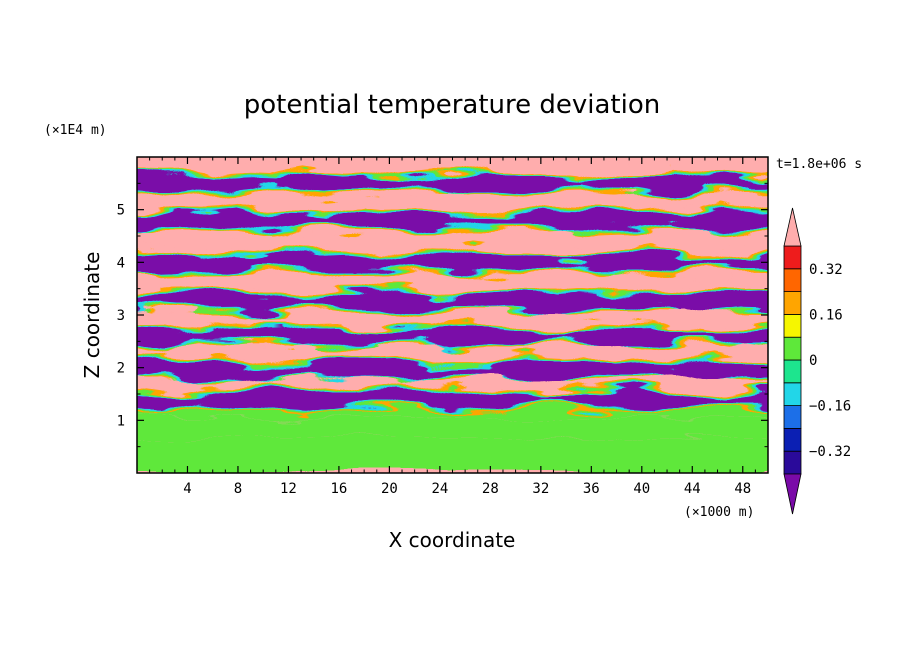  I want to click on x-tick-label: 4, so click(187, 489).